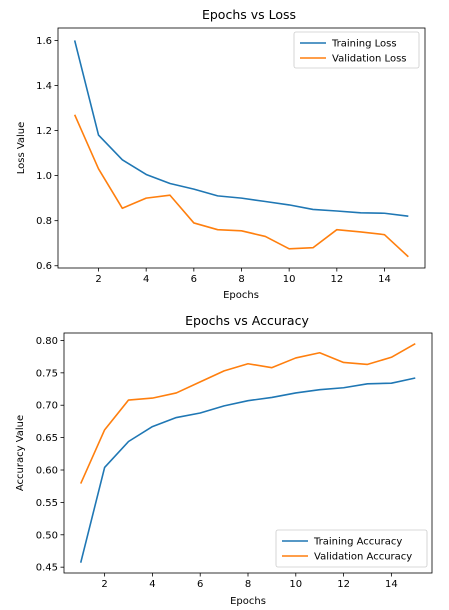 The height and width of the screenshot is (610, 449). What do you see at coordinates (295, 584) in the screenshot?
I see `accuracy-x-tick-label: 10` at bounding box center [295, 584].